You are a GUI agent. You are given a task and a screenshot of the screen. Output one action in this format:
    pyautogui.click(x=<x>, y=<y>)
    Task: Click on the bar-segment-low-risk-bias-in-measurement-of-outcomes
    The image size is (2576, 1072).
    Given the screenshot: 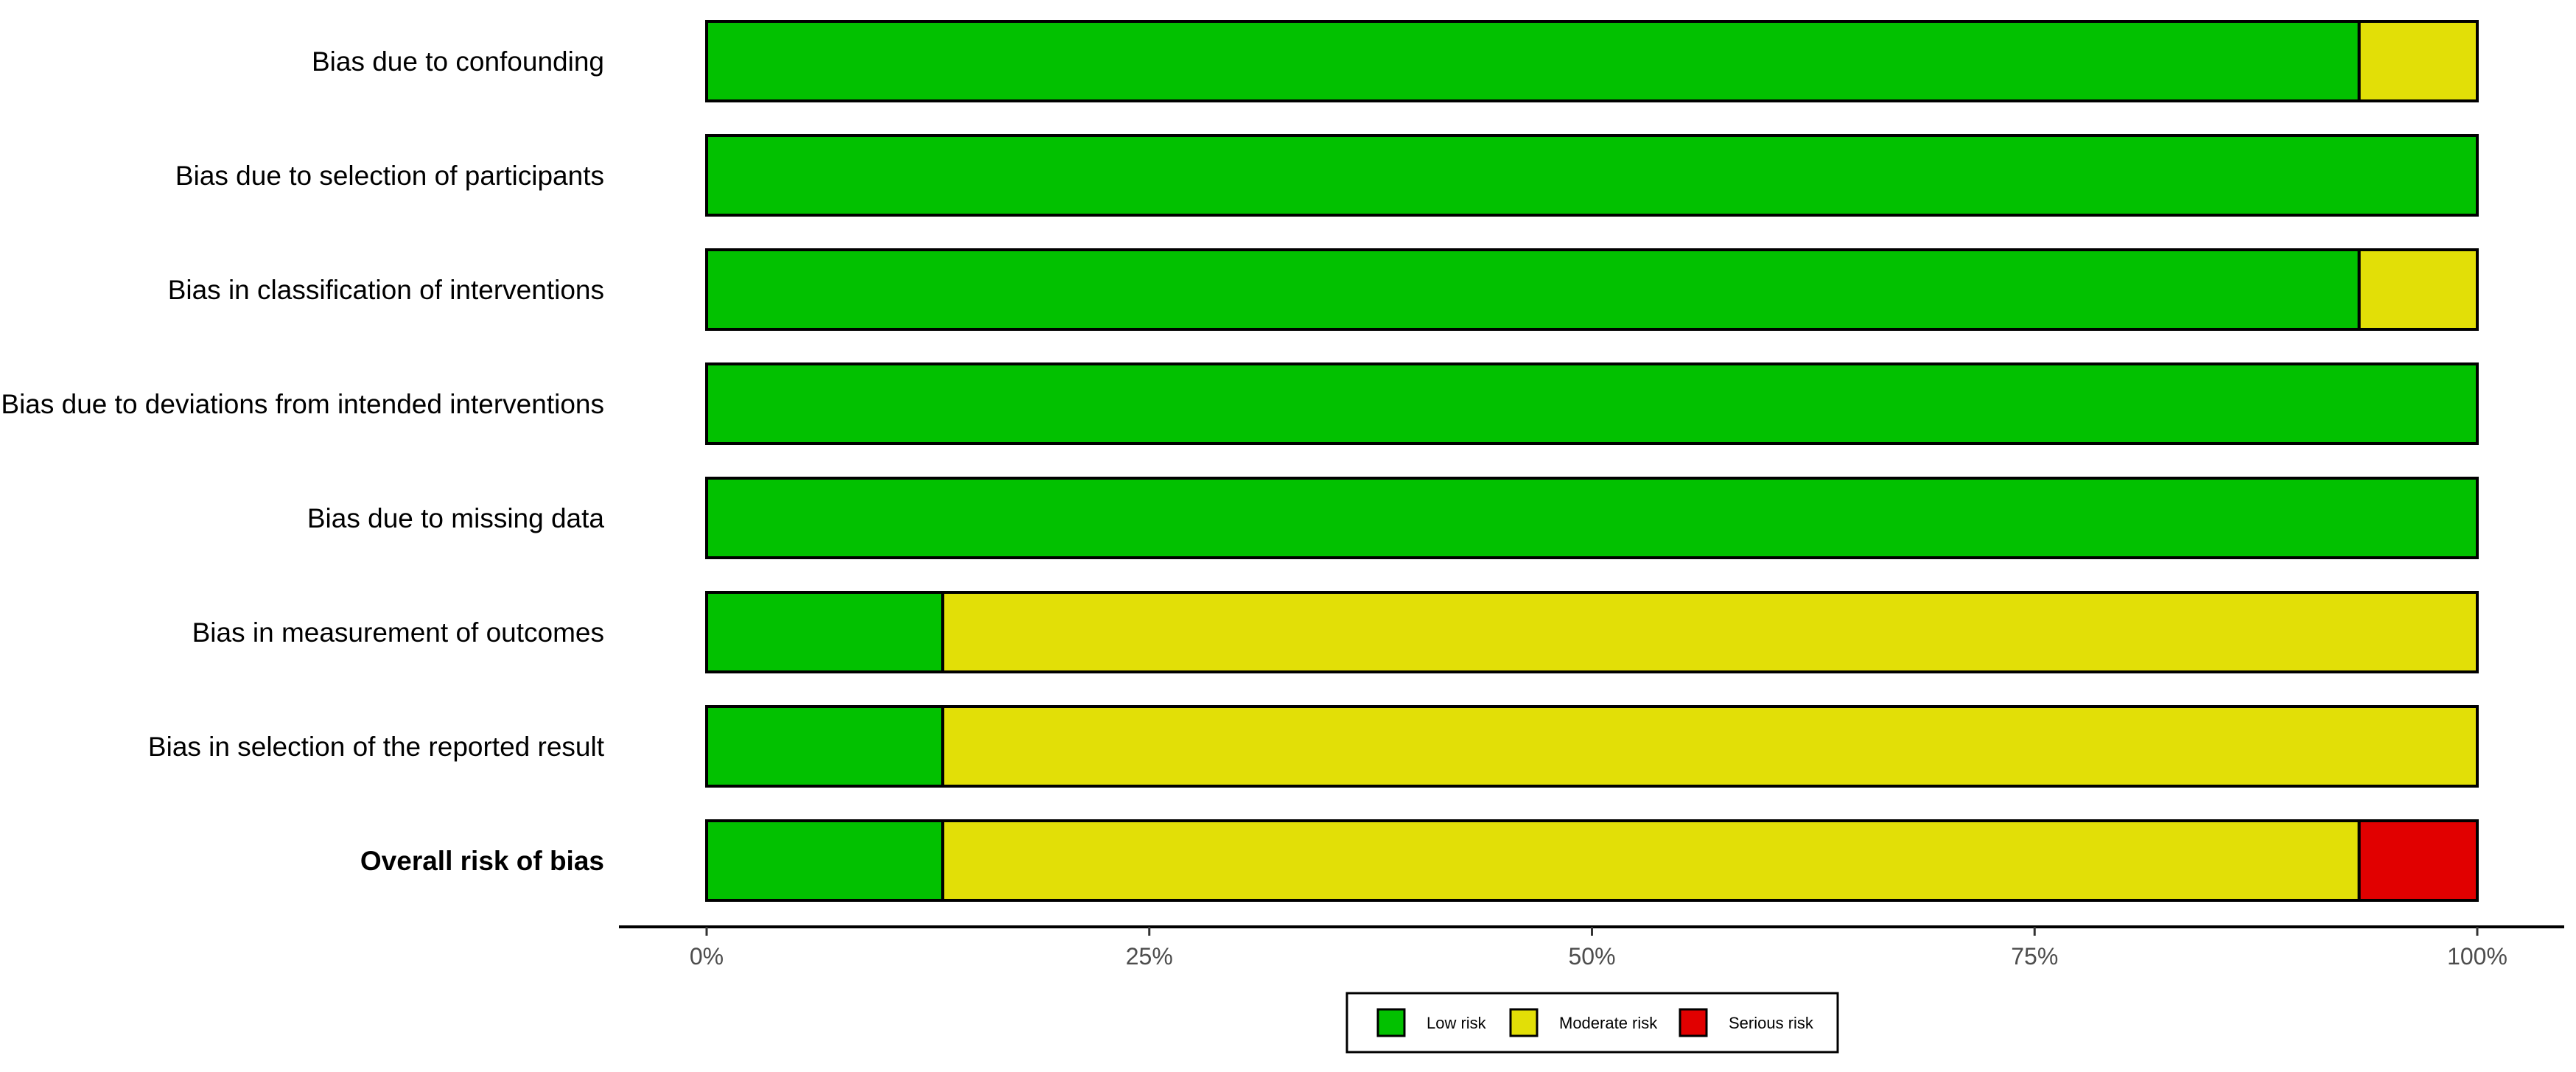 What is the action you would take?
    pyautogui.click(x=825, y=632)
    